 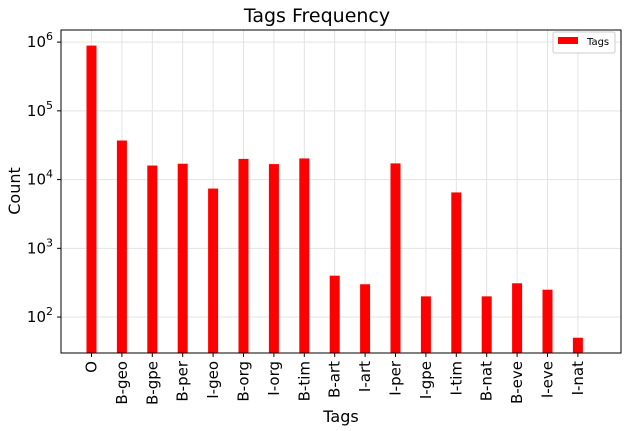 I want to click on x-axis-label: Tags, so click(x=340, y=416).